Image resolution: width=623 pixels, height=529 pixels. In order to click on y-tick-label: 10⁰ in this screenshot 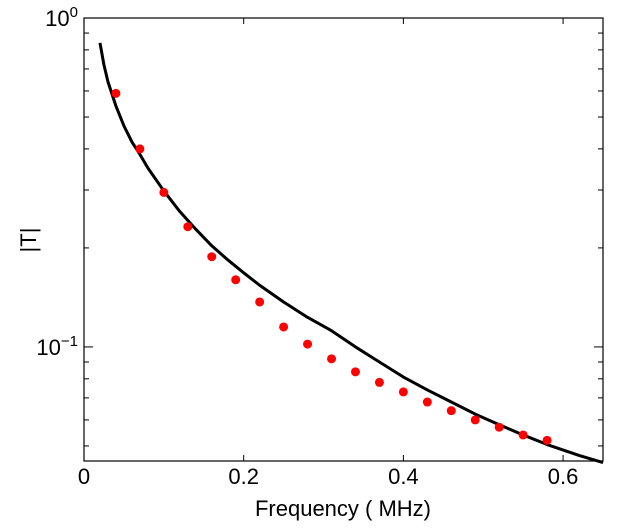, I will do `click(61, 17)`.